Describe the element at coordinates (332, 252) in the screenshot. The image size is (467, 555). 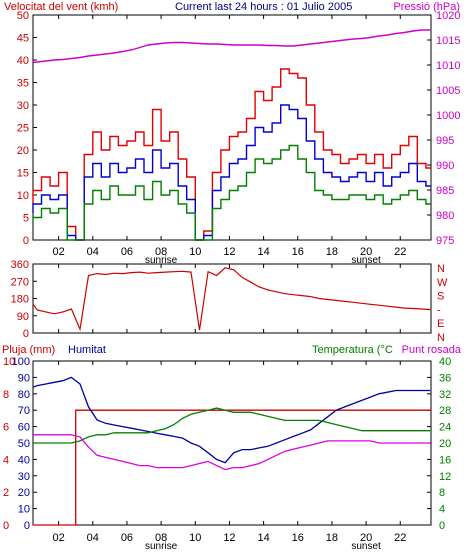
I see `x-tick-label: 18` at that location.